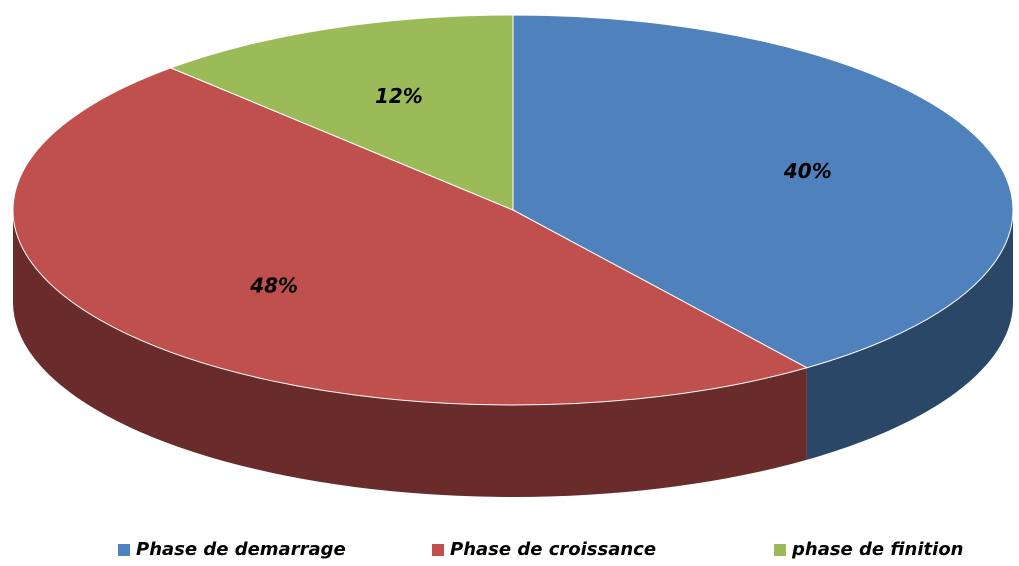 This screenshot has width=1019, height=566. Describe the element at coordinates (807, 171) in the screenshot. I see `data-label: 40%` at that location.